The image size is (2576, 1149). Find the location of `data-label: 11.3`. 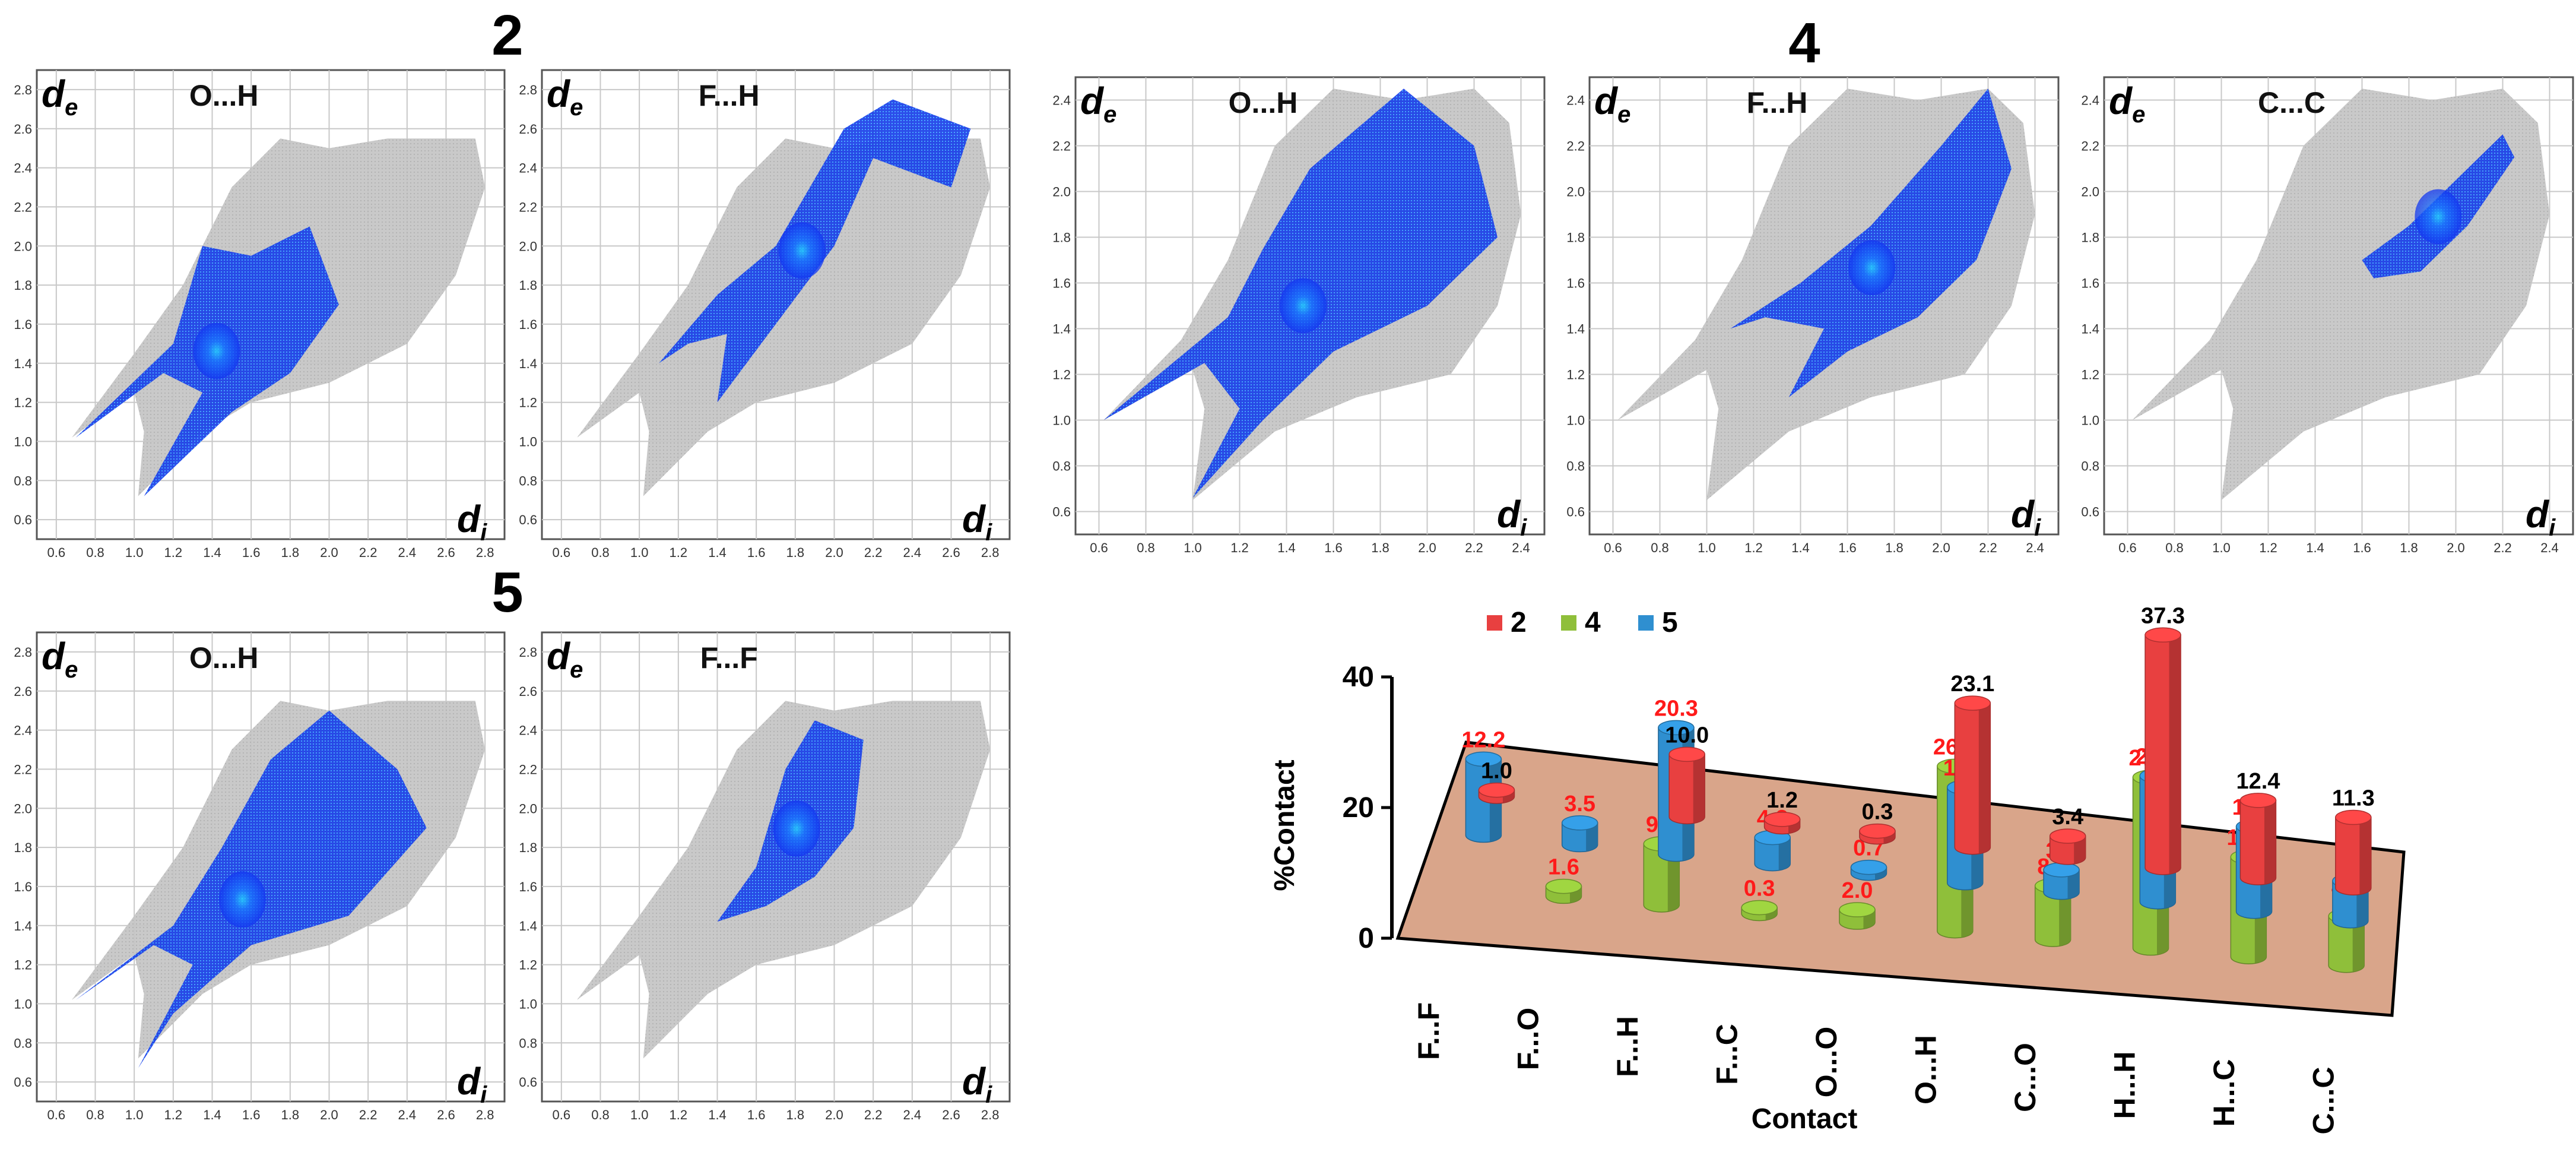

data-label: 11.3 is located at coordinates (2353, 798).